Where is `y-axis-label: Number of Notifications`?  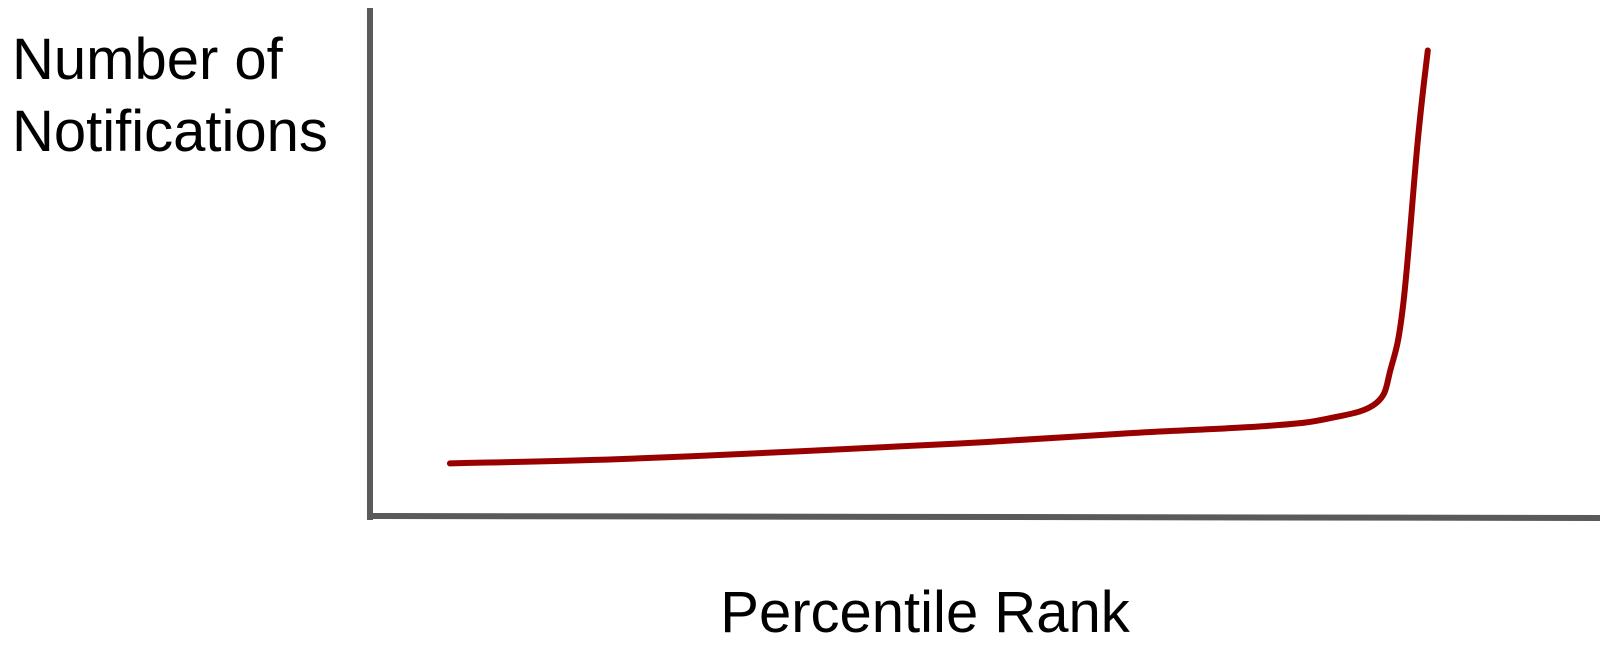
y-axis-label: Number of Notifications is located at coordinates (170, 96).